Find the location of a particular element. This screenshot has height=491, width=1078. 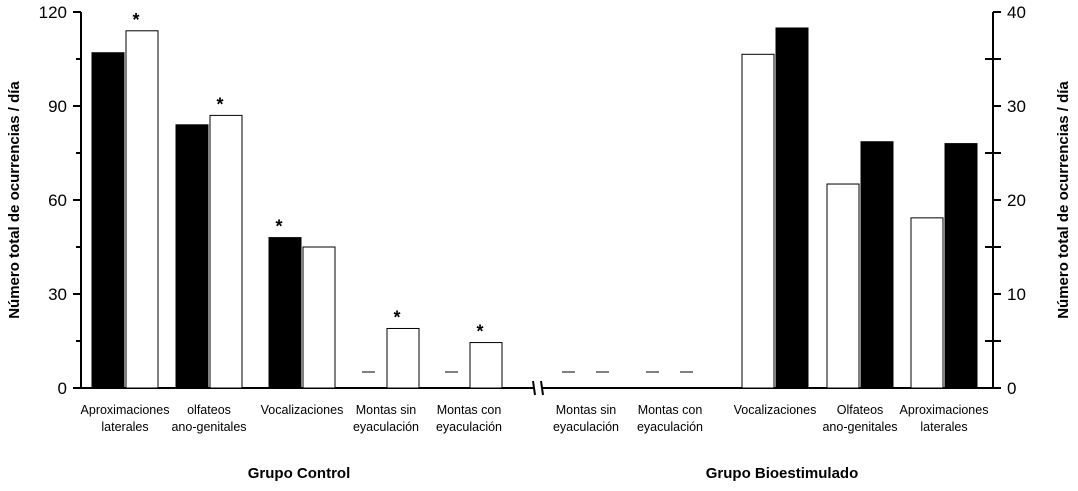

right-tick-label: 10 is located at coordinates (1016, 294).